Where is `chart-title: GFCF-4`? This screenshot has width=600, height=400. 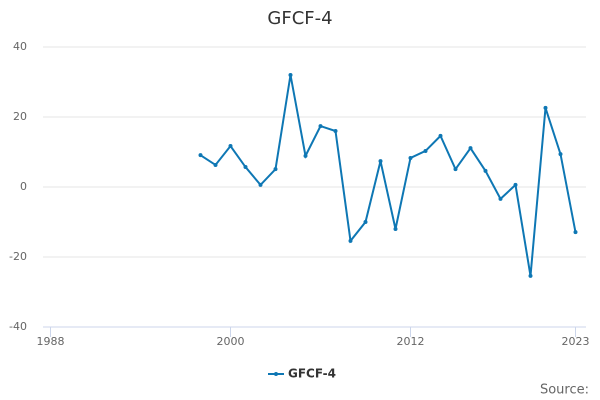
chart-title: GFCF-4 is located at coordinates (299, 18).